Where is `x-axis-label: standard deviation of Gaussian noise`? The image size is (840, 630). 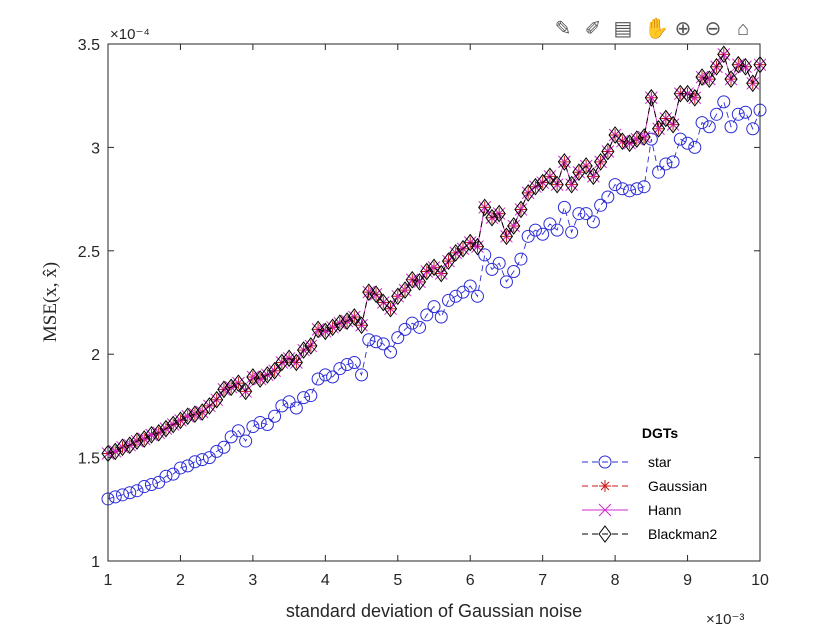 x-axis-label: standard deviation of Gaussian noise is located at coordinates (434, 611).